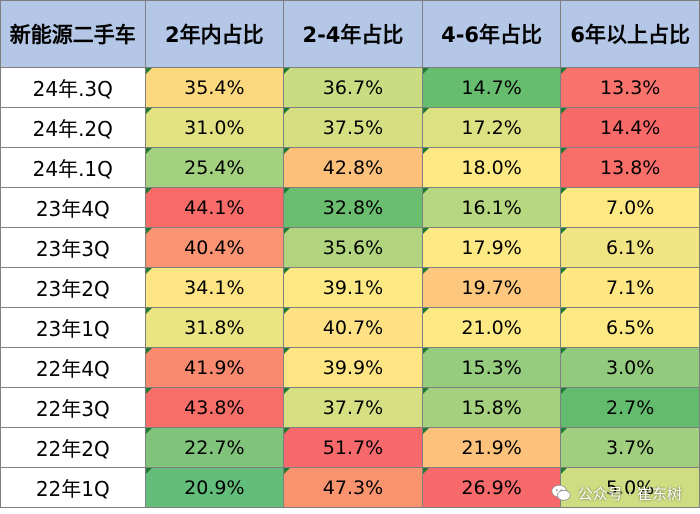 The image size is (700, 514). I want to click on value-cell: 32.8%, so click(353, 207).